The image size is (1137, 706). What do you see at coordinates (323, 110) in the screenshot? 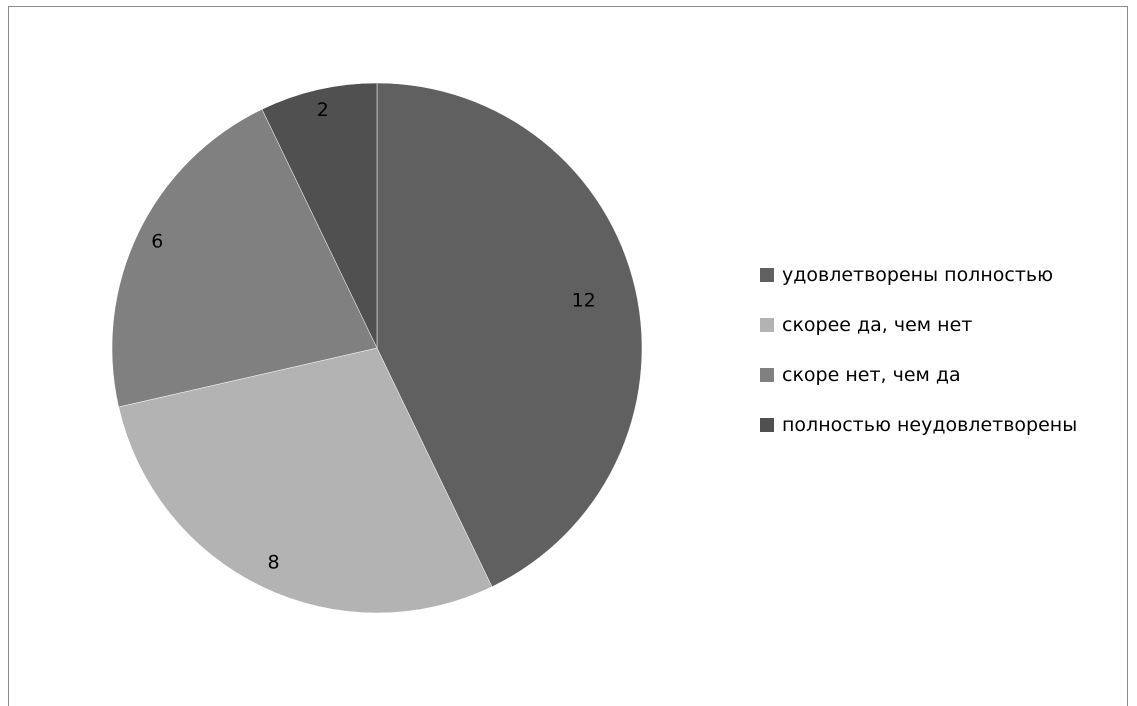
I see `data-label-4: 2` at bounding box center [323, 110].